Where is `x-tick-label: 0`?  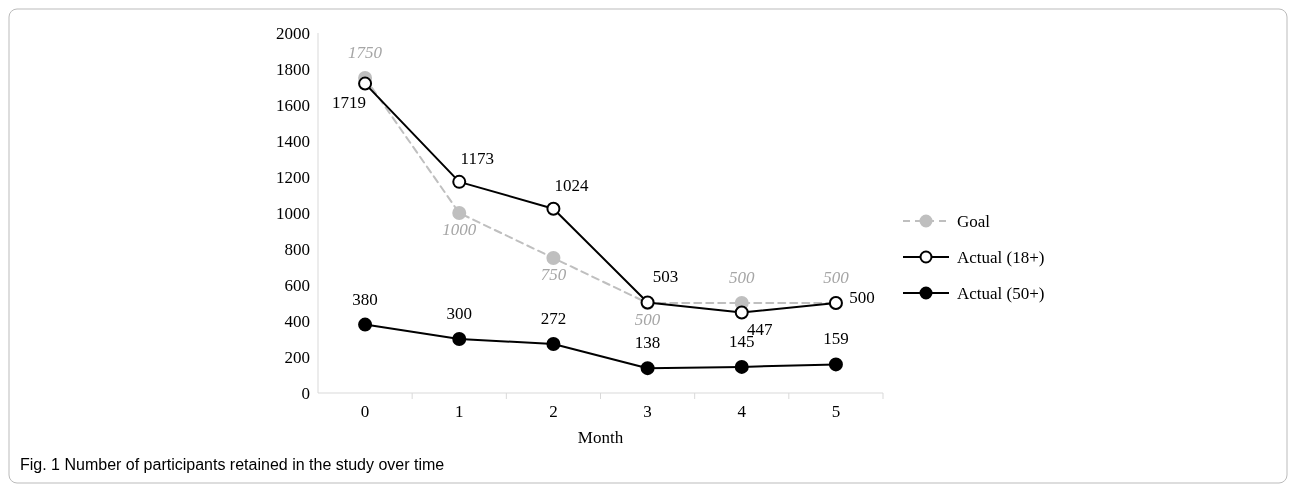 x-tick-label: 0 is located at coordinates (365, 411).